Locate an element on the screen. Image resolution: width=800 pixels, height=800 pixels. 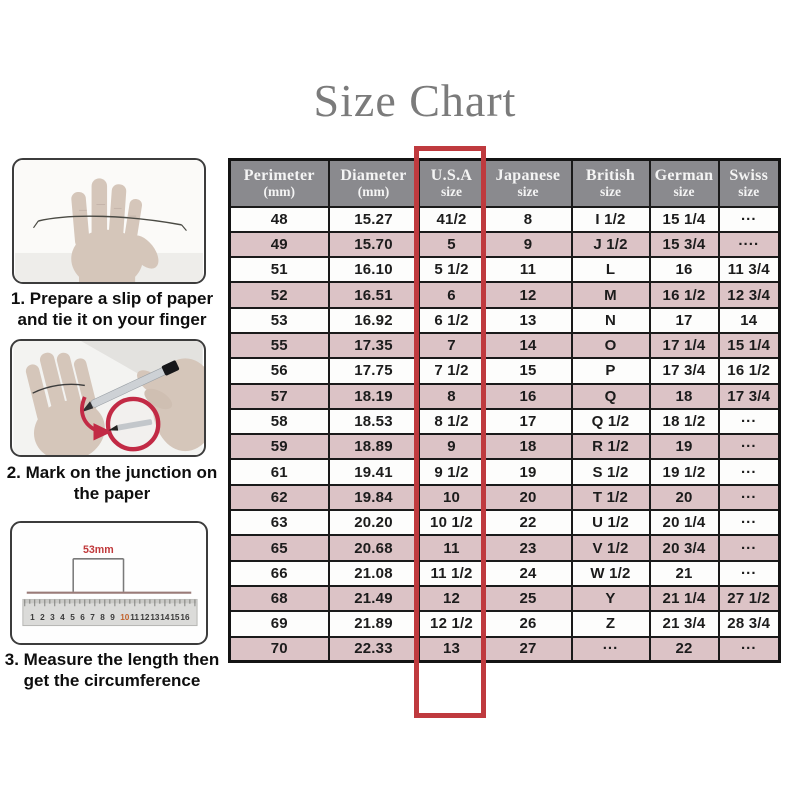
table-cell: ···· is located at coordinates (749, 244).